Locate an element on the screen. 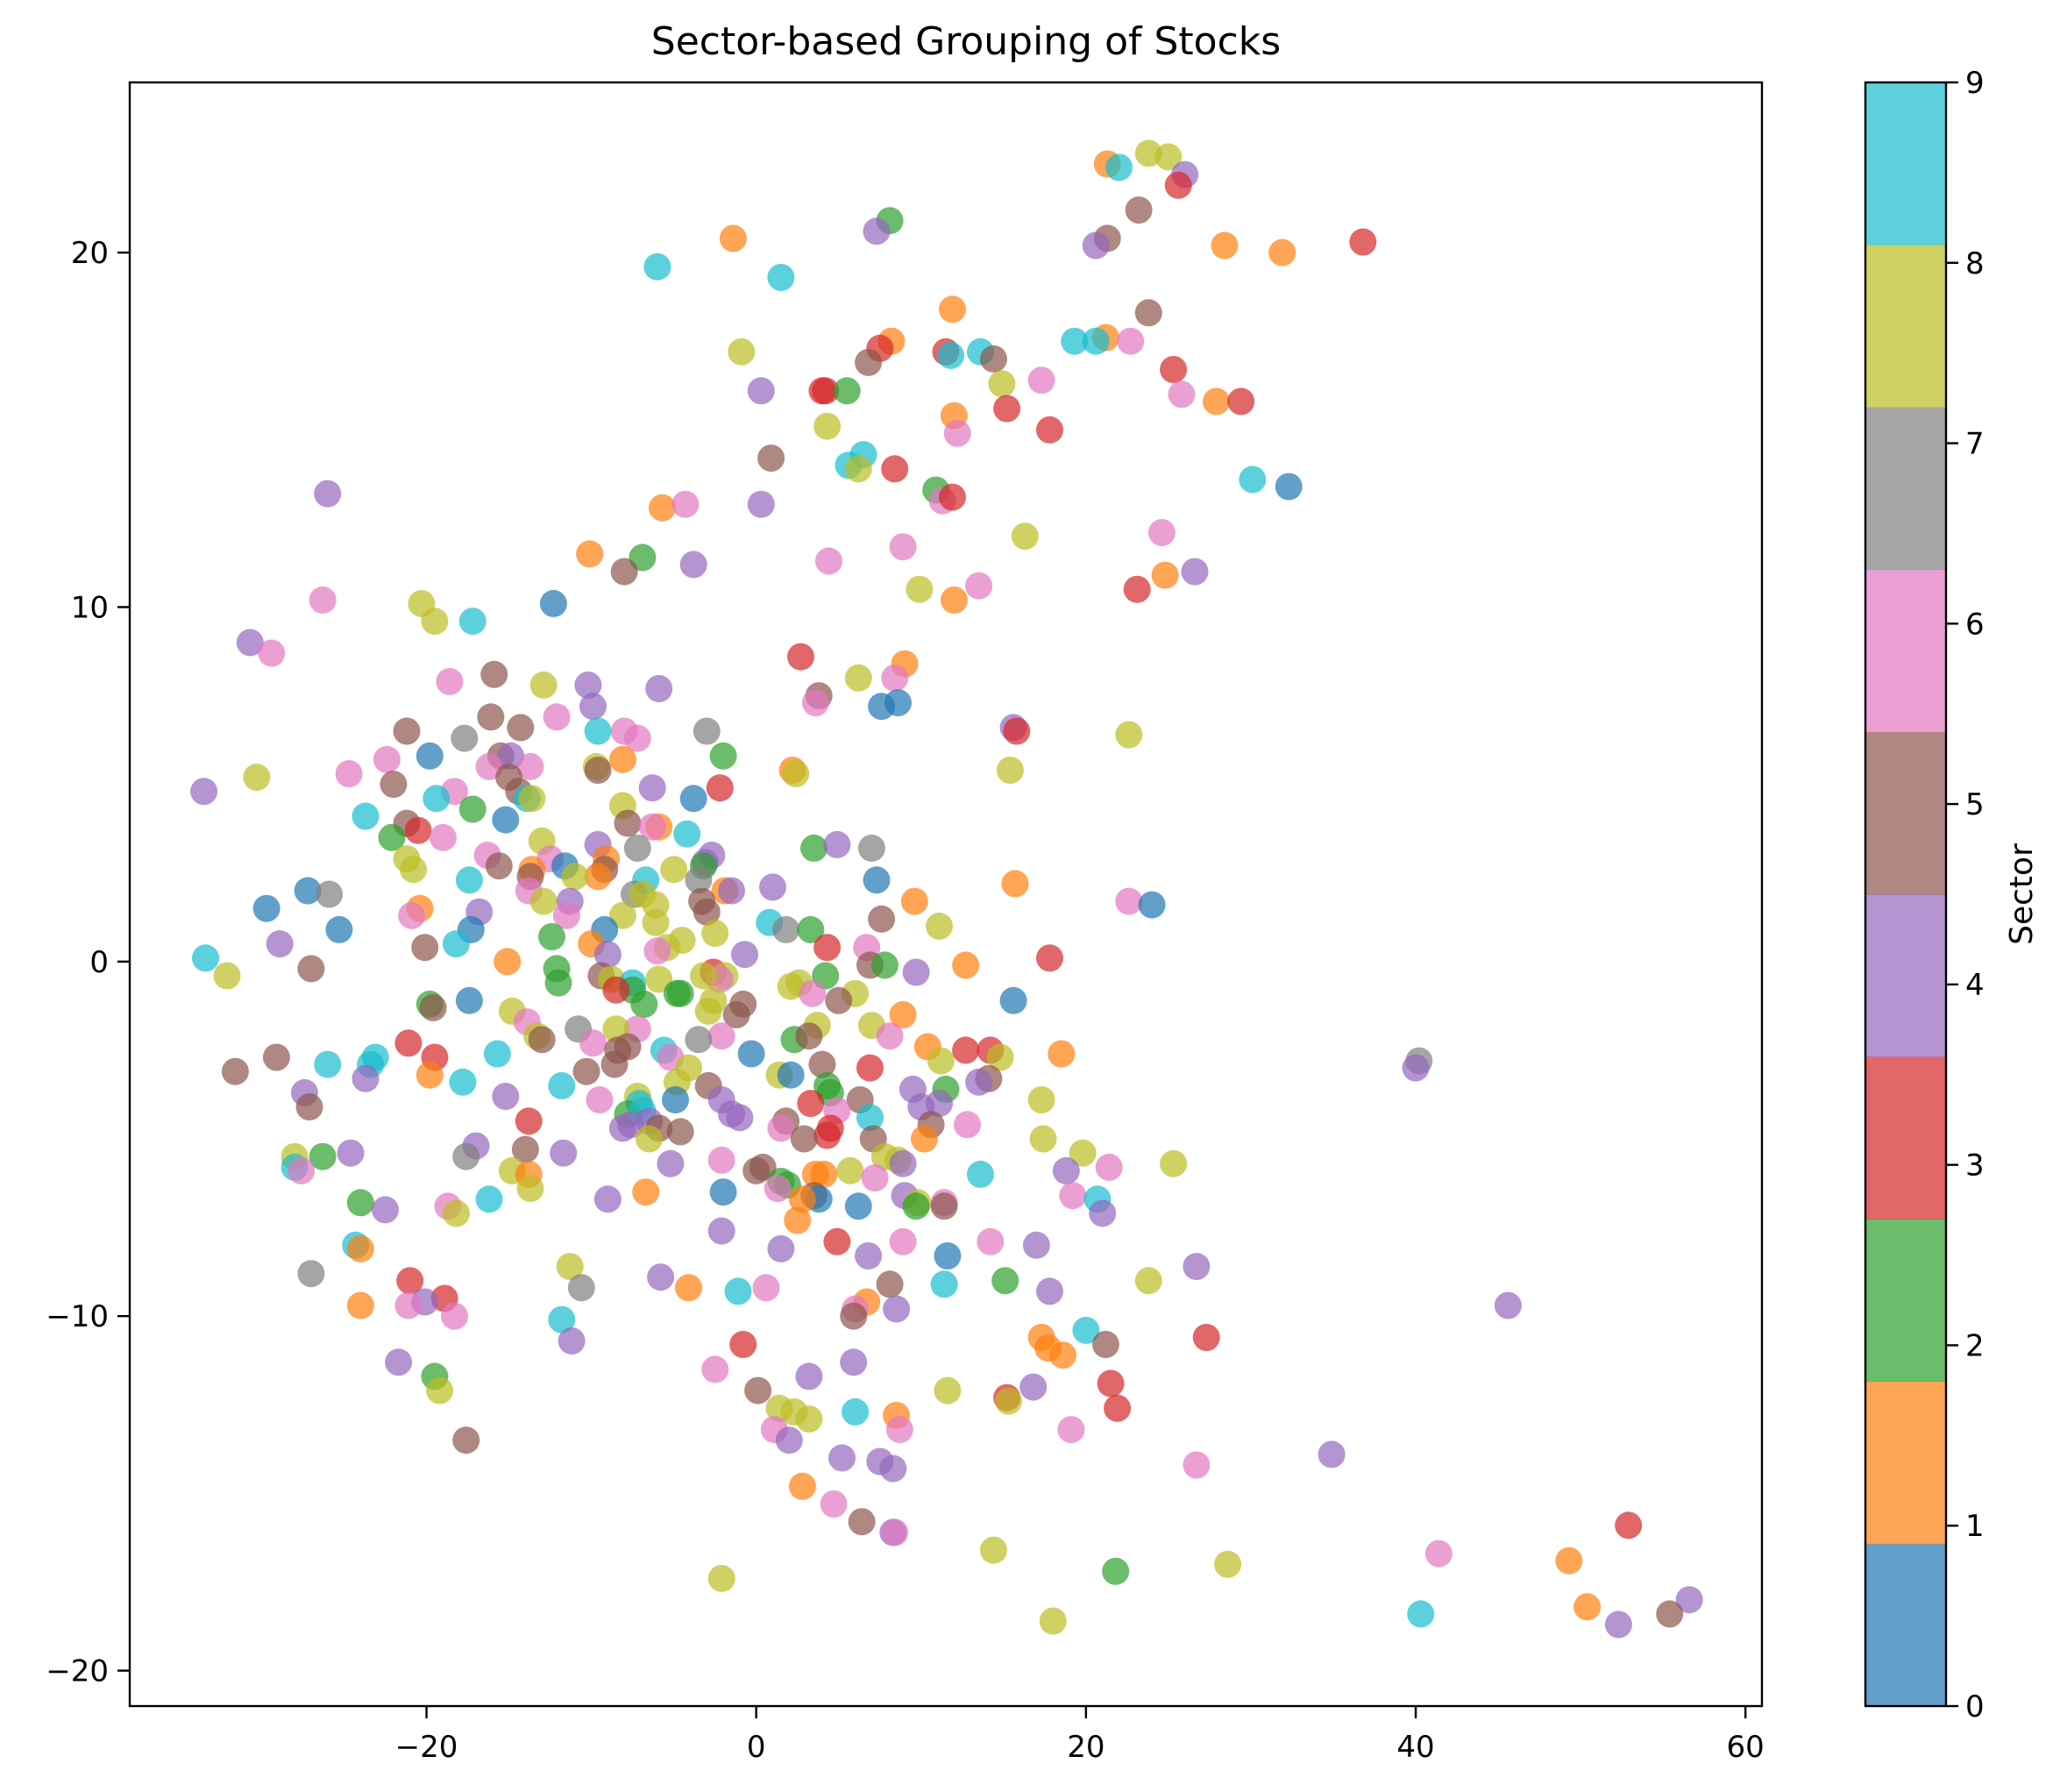  y-tick-label: −10 is located at coordinates (77, 1316).